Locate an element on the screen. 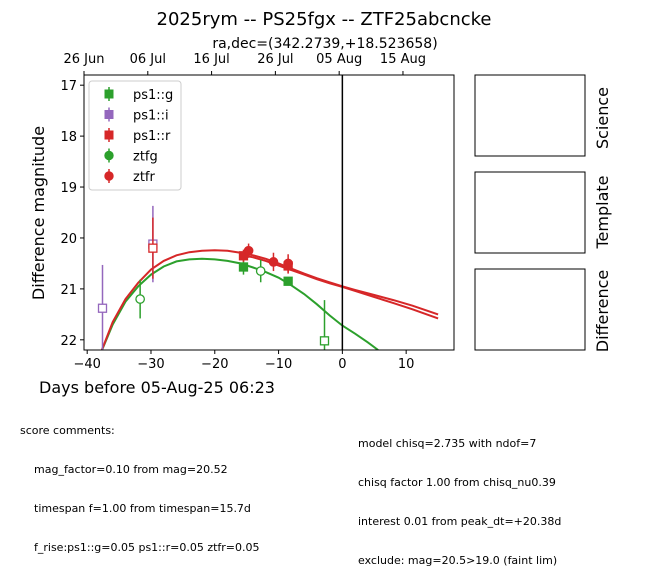  science-label: Science is located at coordinates (602, 118).